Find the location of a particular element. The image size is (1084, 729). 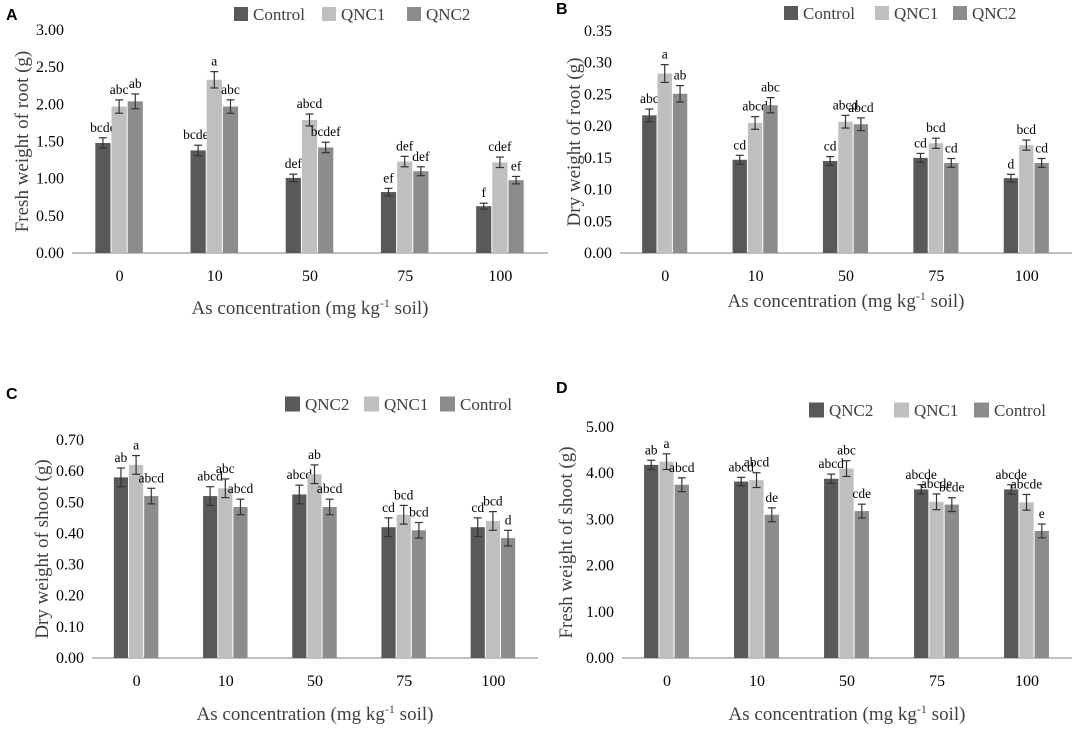

y-tick-label: 2.00 is located at coordinates (600, 566).